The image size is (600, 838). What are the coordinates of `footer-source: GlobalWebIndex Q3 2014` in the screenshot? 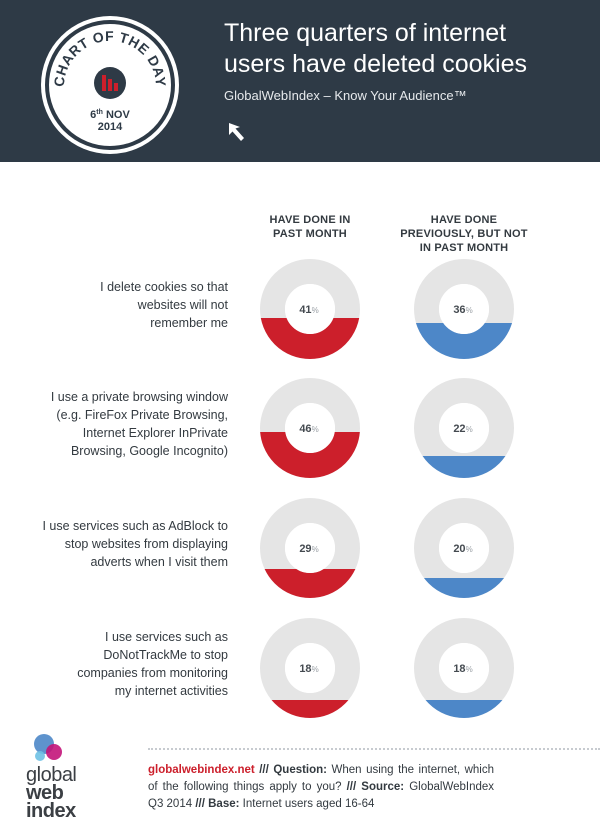 It's located at (321, 795).